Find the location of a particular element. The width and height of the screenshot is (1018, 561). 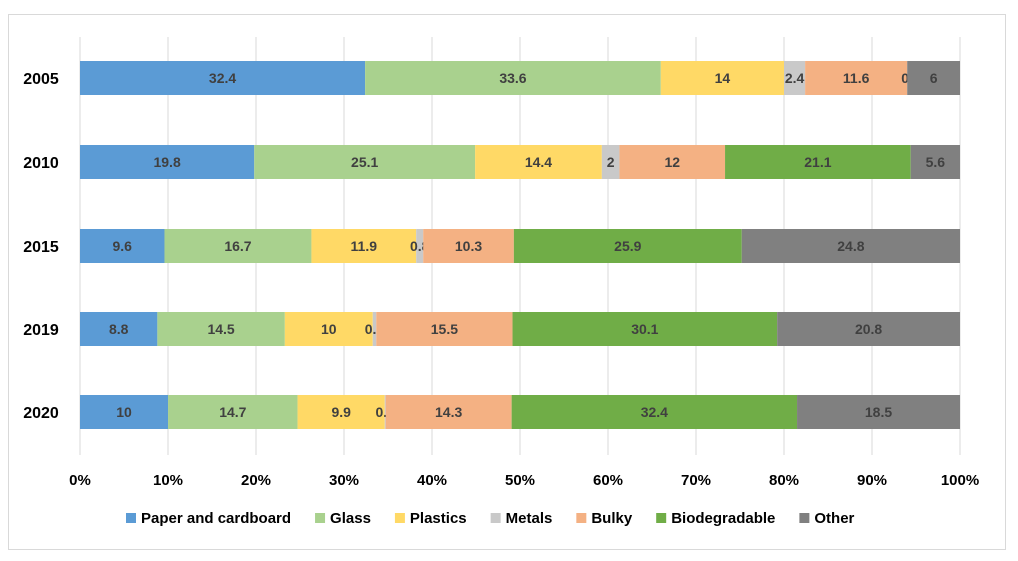

data-label: 25.9 is located at coordinates (627, 246).